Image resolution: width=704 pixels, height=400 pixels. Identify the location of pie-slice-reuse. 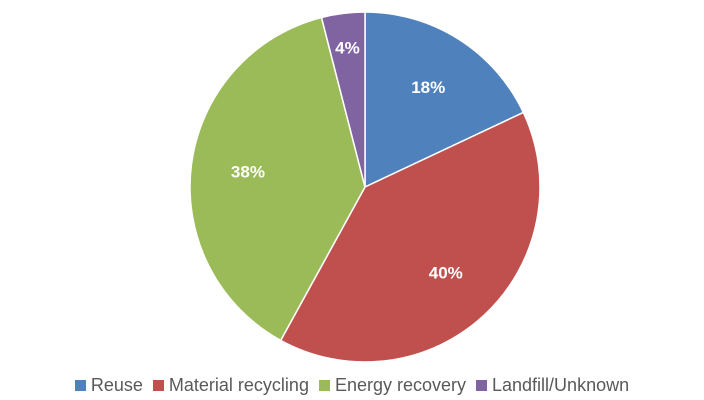
(444, 100).